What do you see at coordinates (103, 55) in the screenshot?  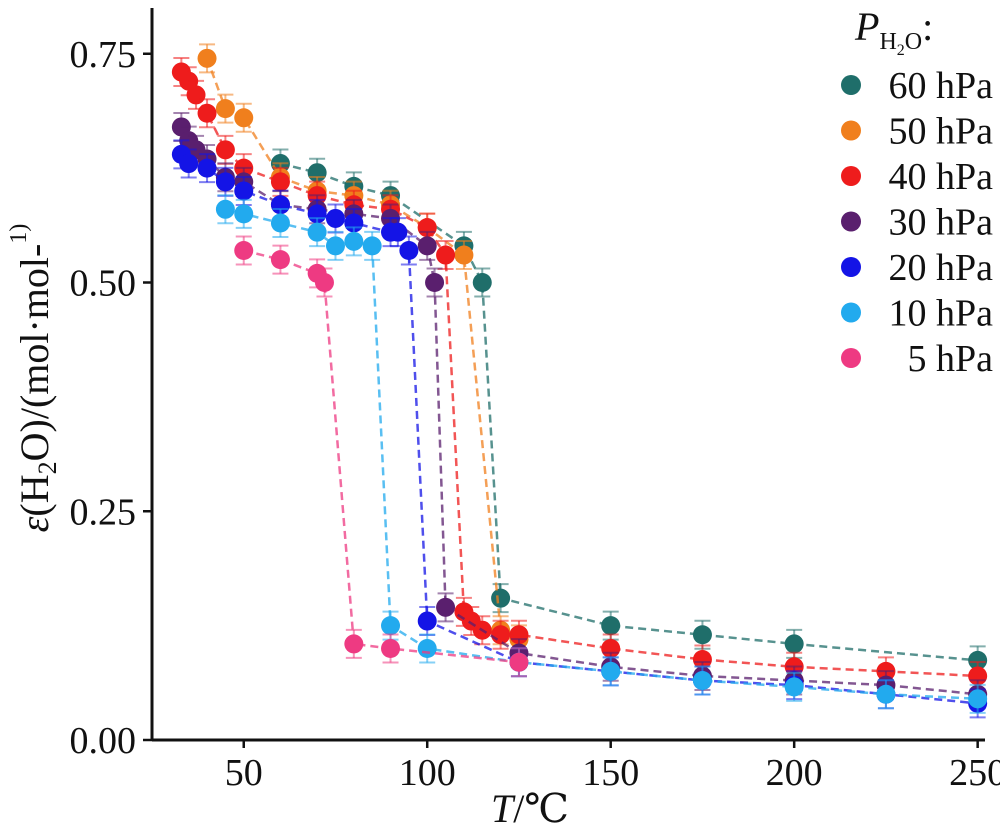 I see `y-tick-label: 0.75` at bounding box center [103, 55].